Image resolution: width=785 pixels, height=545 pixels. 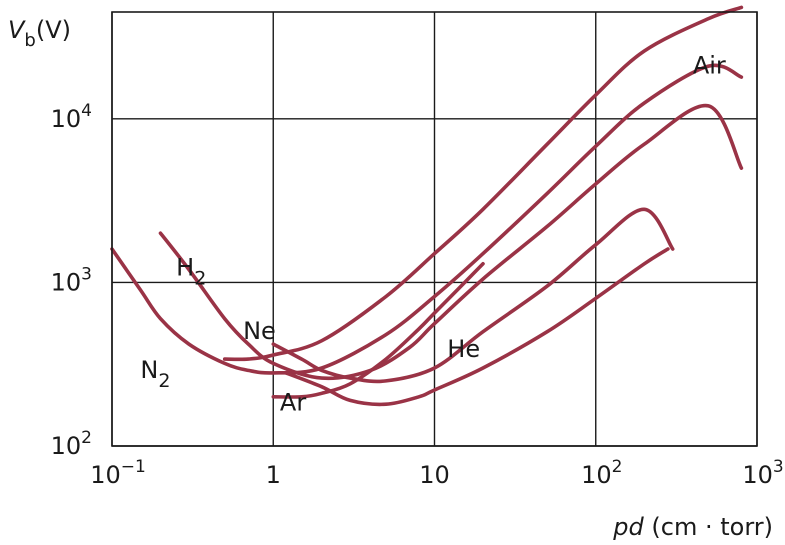 What do you see at coordinates (155, 374) in the screenshot?
I see `series-label-n2: N2` at bounding box center [155, 374].